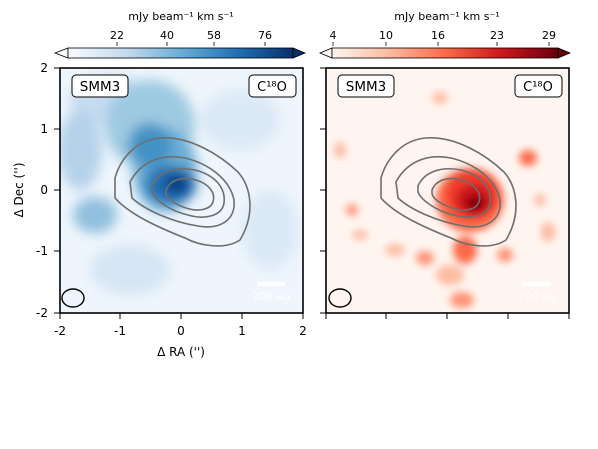  Describe the element at coordinates (44, 190) in the screenshot. I see `y-tick-label: 0` at that location.